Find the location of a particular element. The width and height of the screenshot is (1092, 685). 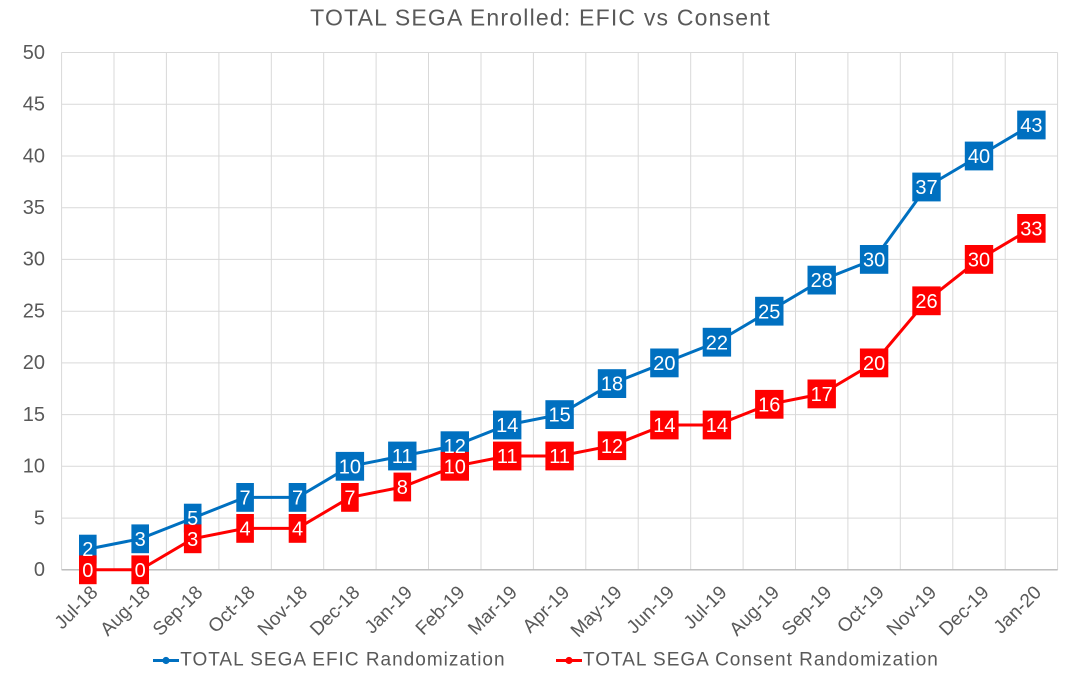

svg-text:TOTAL SEGA Consent Randomizati: TOTAL SEGA Consent Randomization is located at coordinates (761, 660).